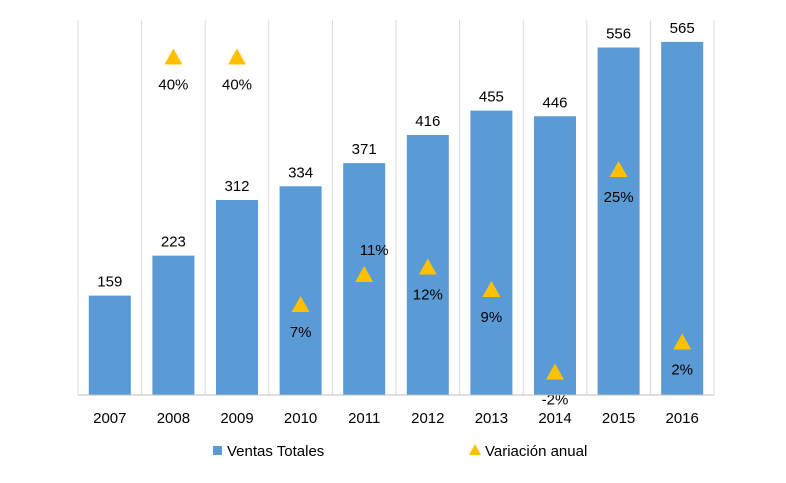  I want to click on marker-2009, so click(237, 56).